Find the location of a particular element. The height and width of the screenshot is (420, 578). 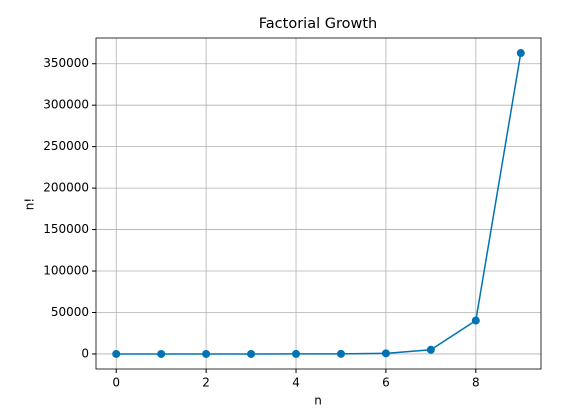

x-tick-label: 8 is located at coordinates (476, 383).